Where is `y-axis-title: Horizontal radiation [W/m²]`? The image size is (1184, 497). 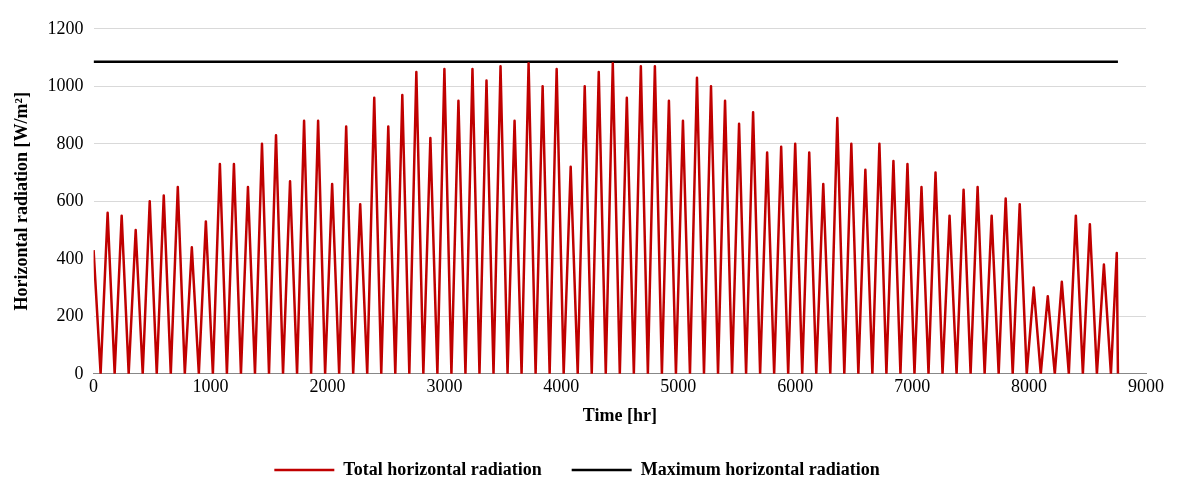
y-axis-title: Horizontal radiation [W/m²] is located at coordinates (21, 201).